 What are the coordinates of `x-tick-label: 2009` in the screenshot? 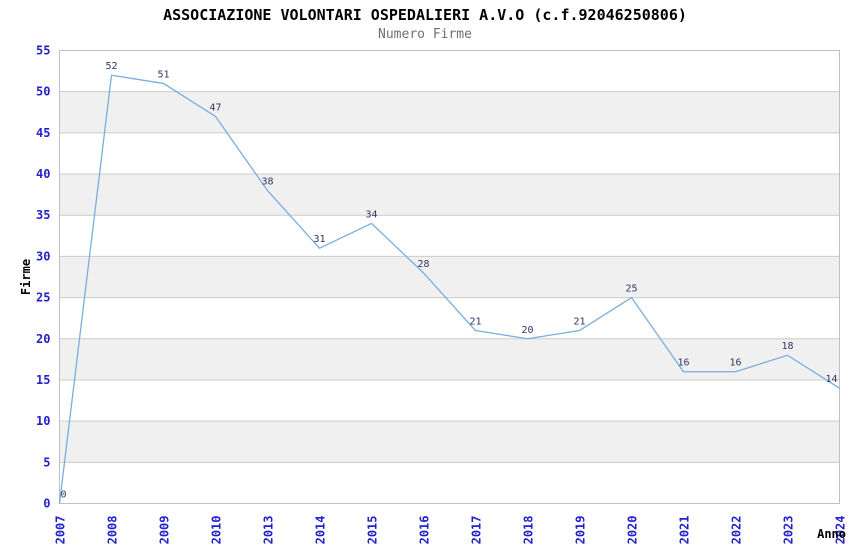 It's located at (165, 530).